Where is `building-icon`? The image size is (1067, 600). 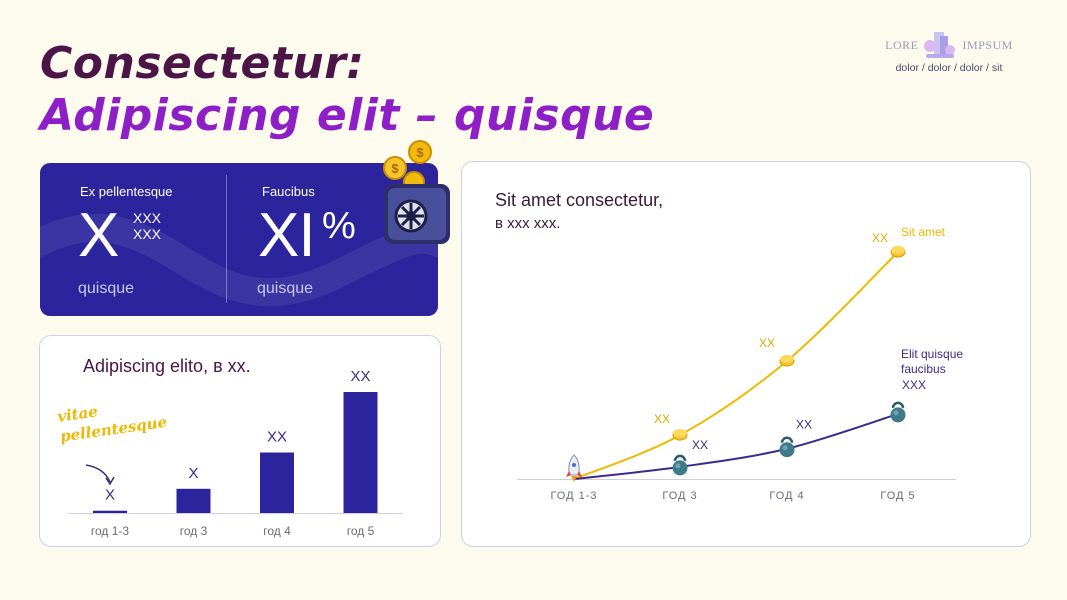 building-icon is located at coordinates (940, 45).